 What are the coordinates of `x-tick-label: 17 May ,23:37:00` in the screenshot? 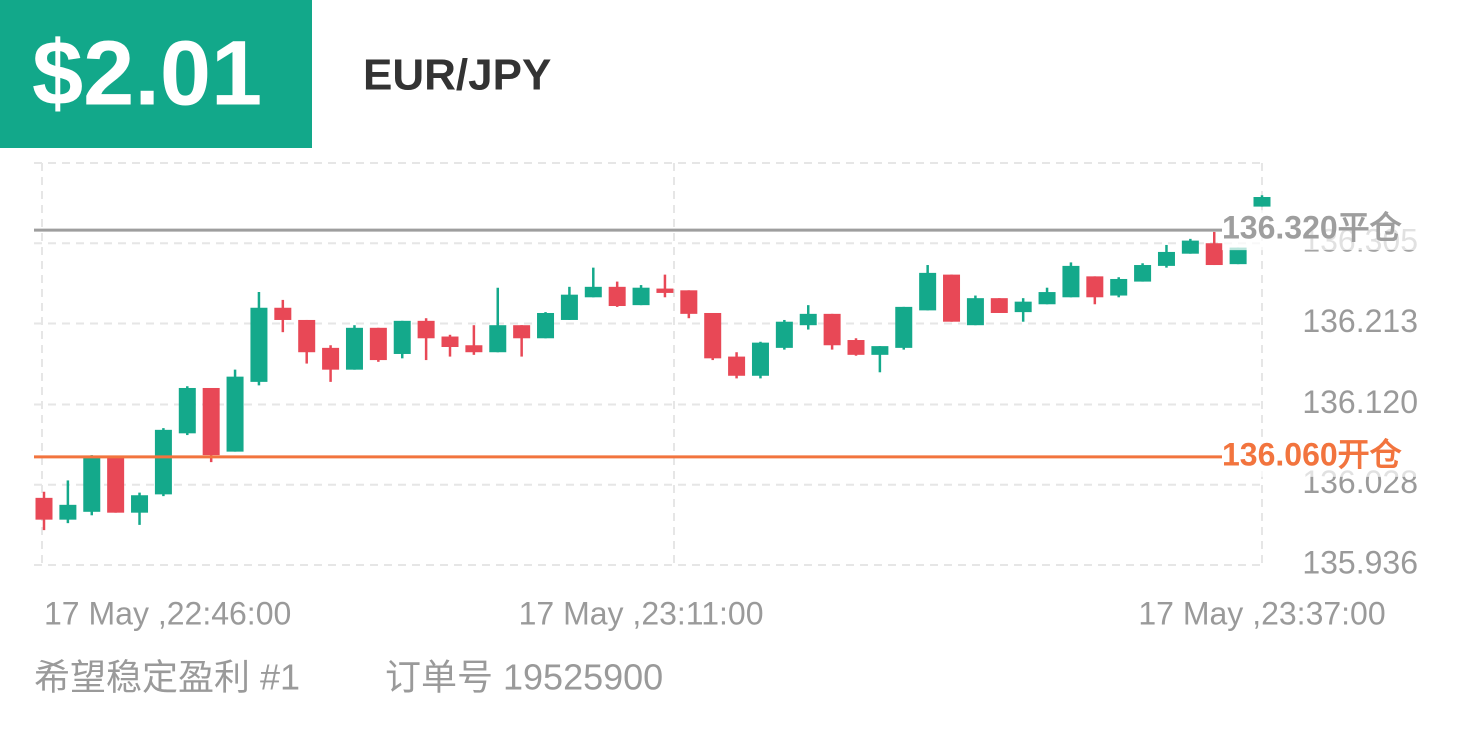 It's located at (1261, 613).